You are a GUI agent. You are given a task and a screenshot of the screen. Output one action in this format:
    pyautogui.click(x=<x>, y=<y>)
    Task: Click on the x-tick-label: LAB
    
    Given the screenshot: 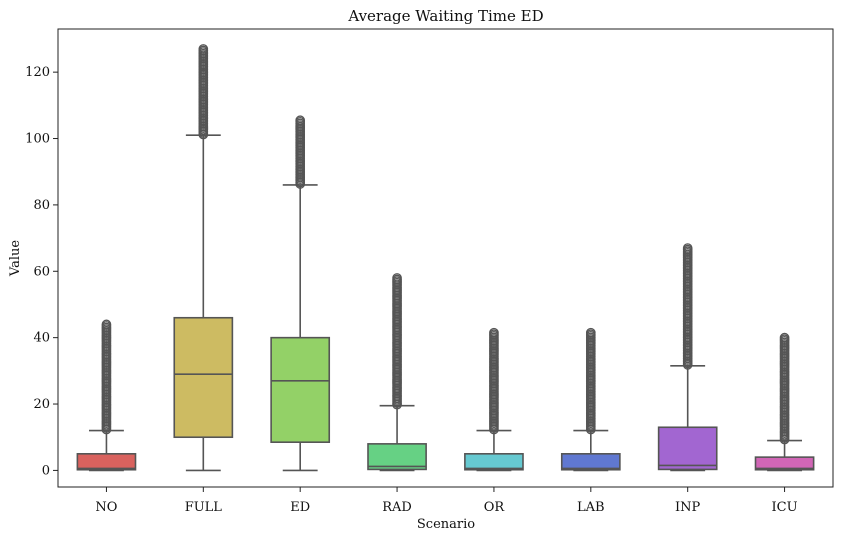 What is the action you would take?
    pyautogui.click(x=591, y=507)
    